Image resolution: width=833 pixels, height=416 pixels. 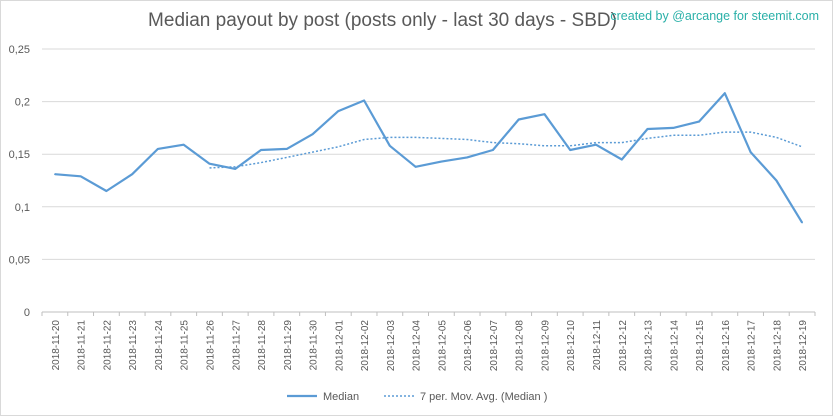 I want to click on x-tick-label: 2018-11-29, so click(x=288, y=345).